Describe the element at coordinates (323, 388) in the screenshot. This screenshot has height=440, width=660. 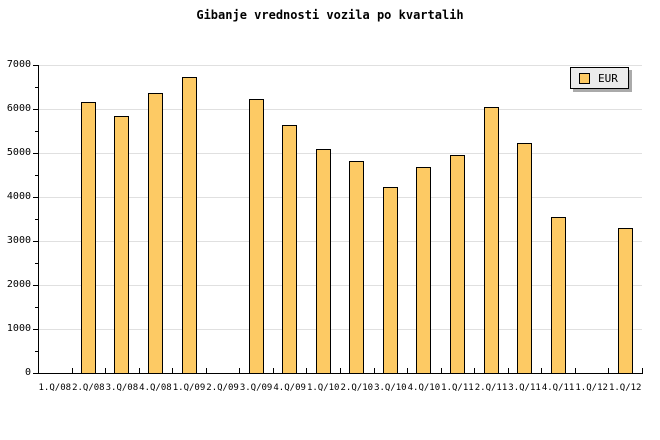
I see `x-tick-label: 1.Q/10` at that location.